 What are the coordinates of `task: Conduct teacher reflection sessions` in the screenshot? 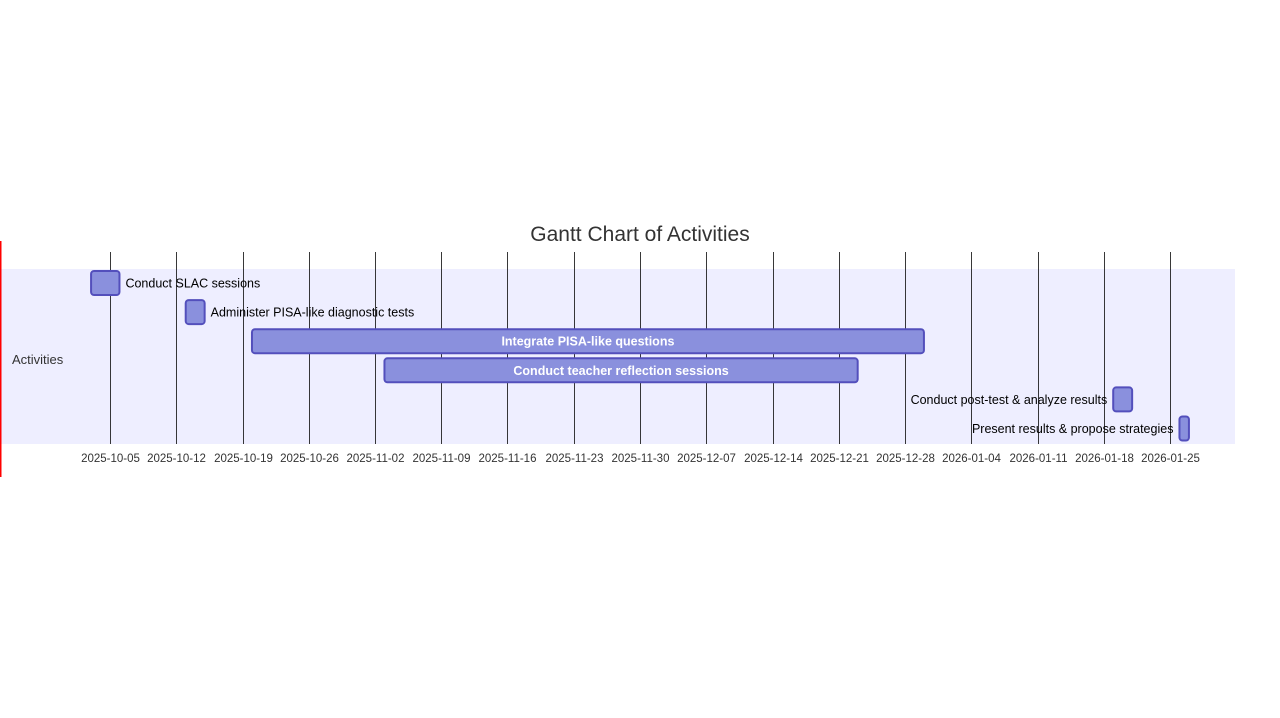 It's located at (621, 370).